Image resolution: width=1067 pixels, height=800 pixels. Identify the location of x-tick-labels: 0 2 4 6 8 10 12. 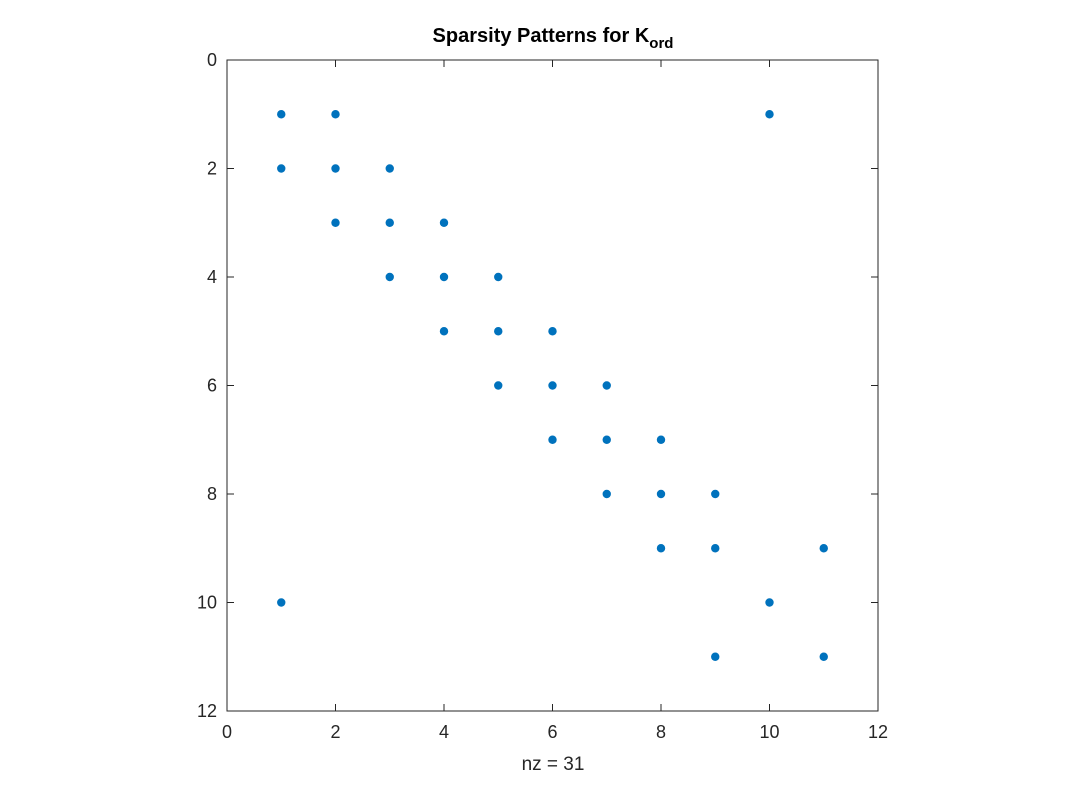
(555, 732).